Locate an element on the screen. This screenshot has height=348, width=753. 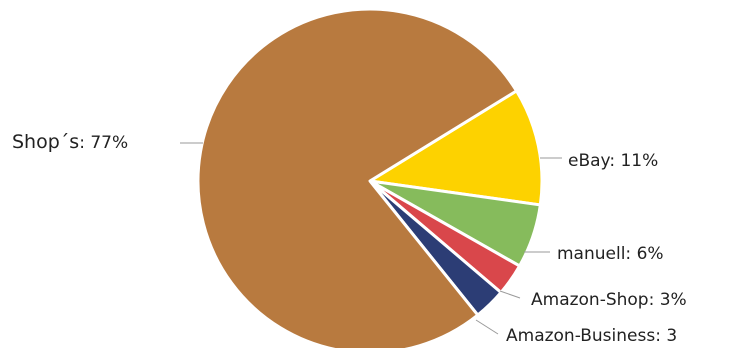
slice-label-shop-s: Shop´s: 77% is located at coordinates (70, 142).